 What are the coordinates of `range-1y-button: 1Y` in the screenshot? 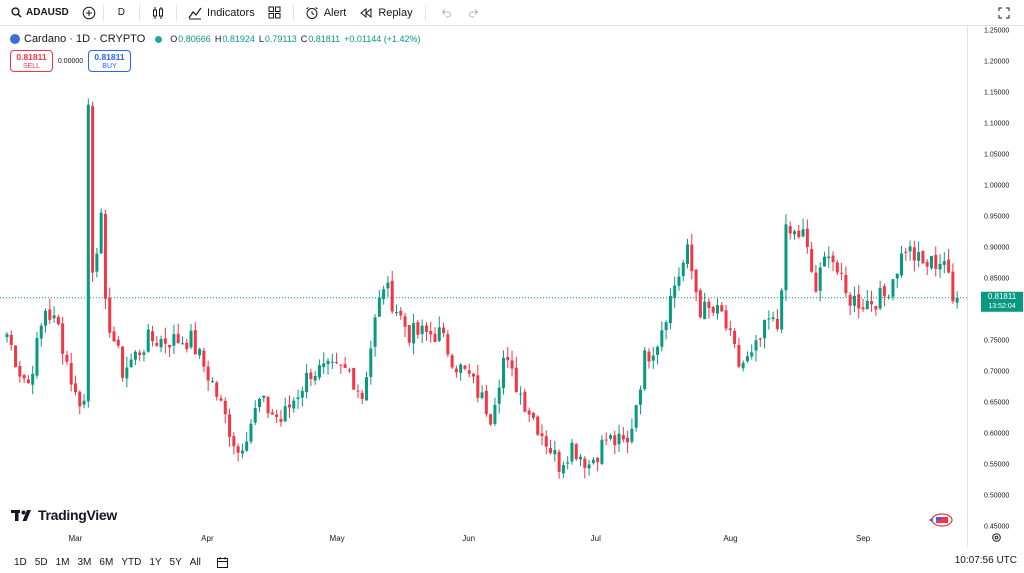 It's located at (155, 562).